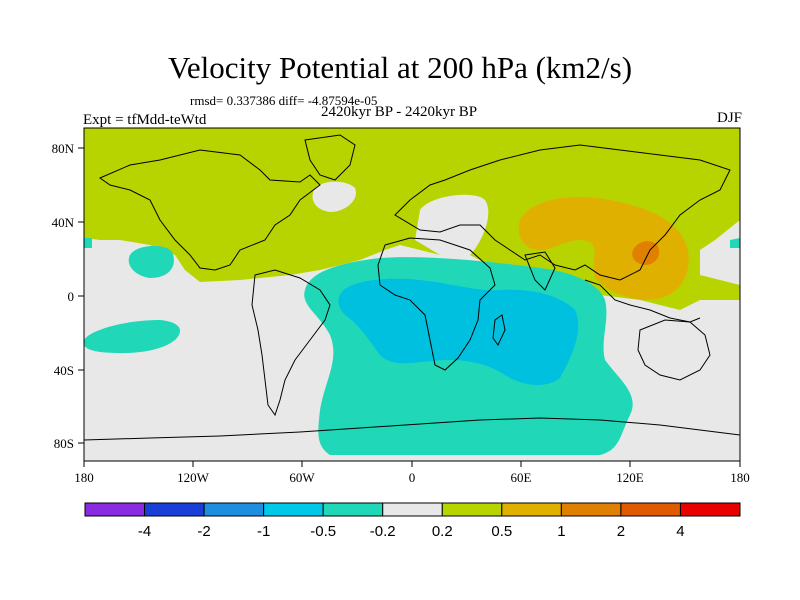 The height and width of the screenshot is (600, 800). Describe the element at coordinates (284, 100) in the screenshot. I see `stats-subtitle: rmsd= 0.337386 diff= -4.87594e-05` at that location.